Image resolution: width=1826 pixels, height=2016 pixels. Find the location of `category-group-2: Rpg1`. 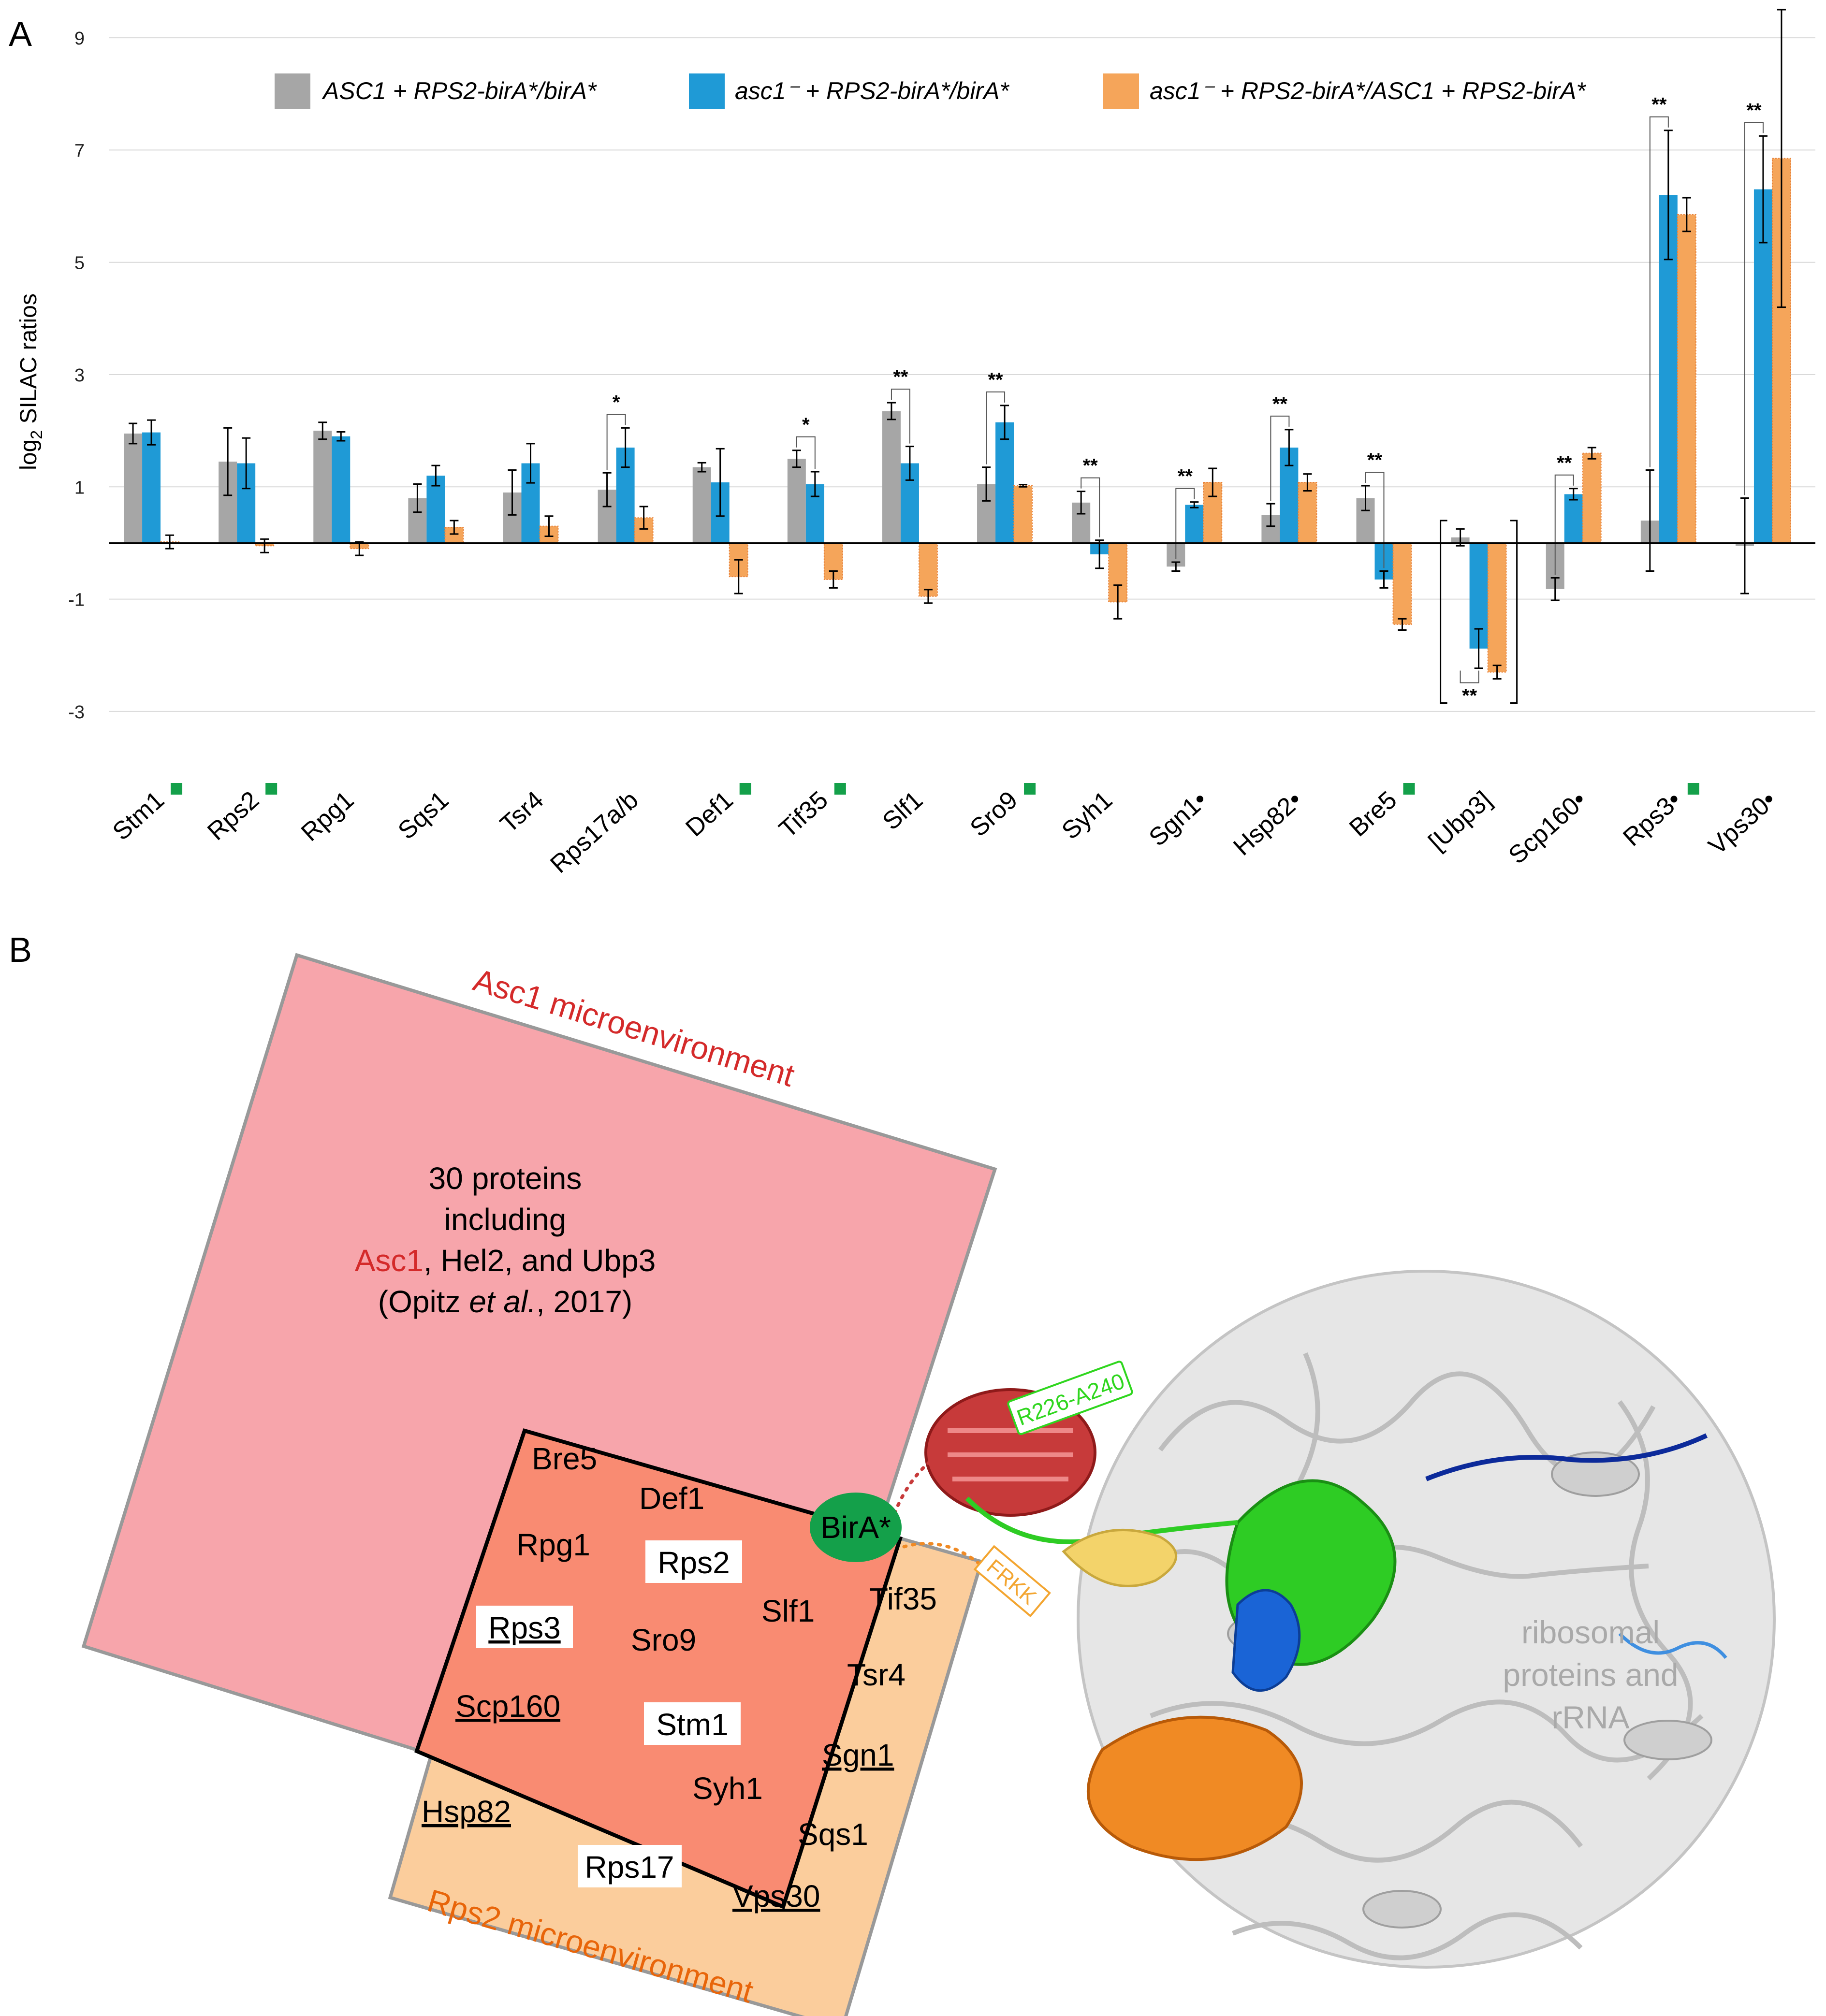

category-group-2: Rpg1 is located at coordinates (327, 816).